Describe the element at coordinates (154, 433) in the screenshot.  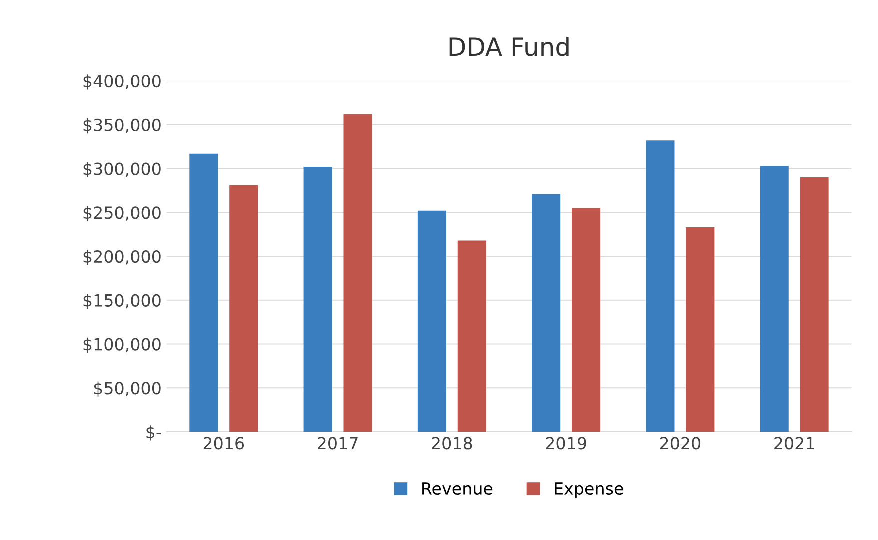
I see `y-tick-label: $-` at that location.